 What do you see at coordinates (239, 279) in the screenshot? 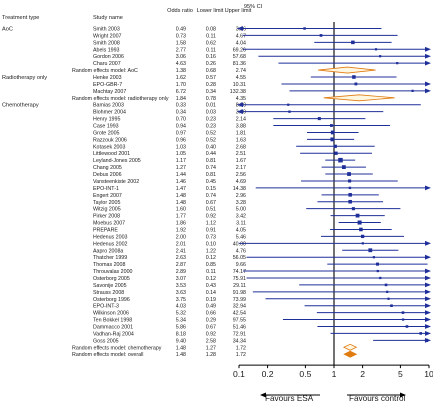
I see `upper-limit-value: 75.91` at bounding box center [239, 279].